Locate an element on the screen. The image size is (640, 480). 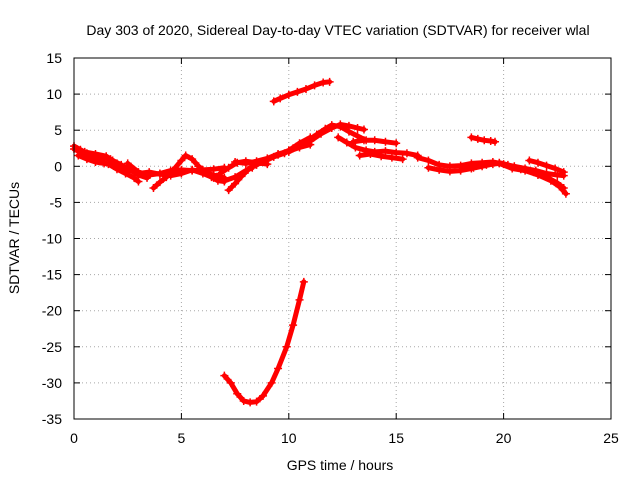
x-tick-label: 20 is located at coordinates (504, 438).